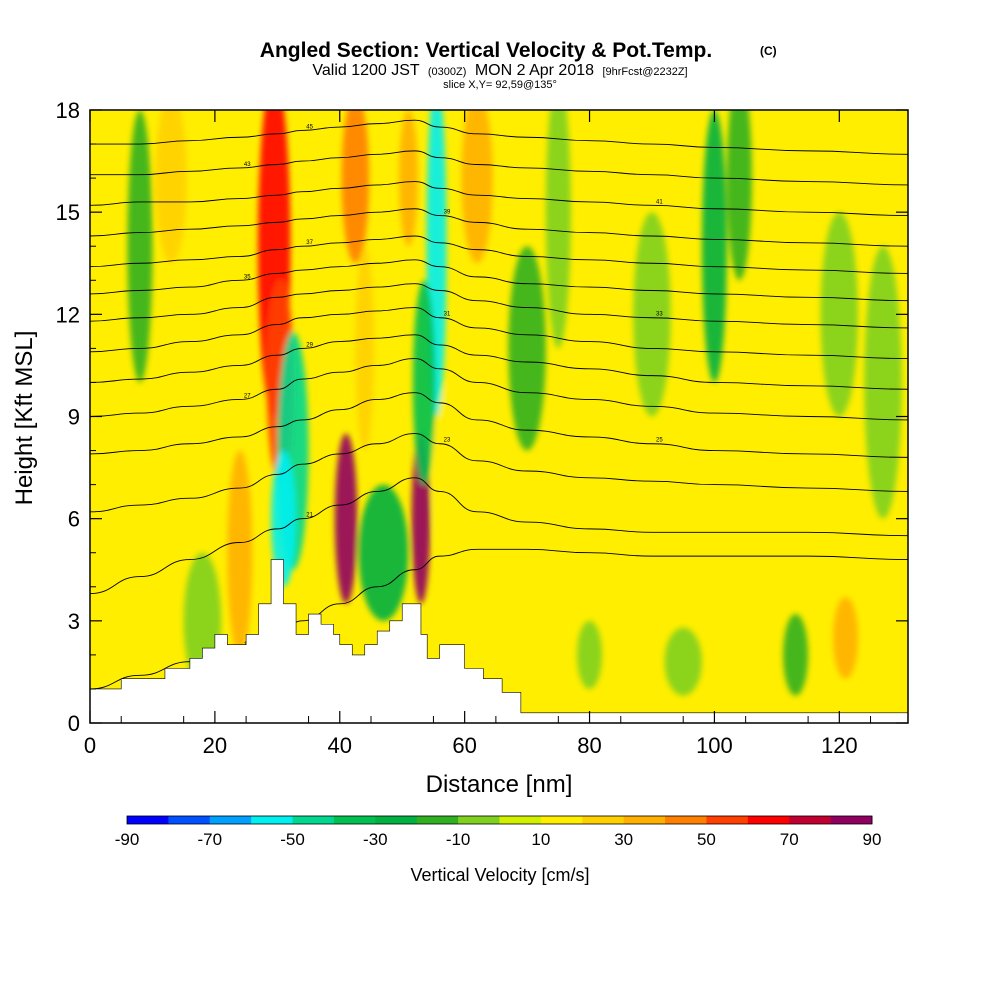  What do you see at coordinates (247, 277) in the screenshot?
I see `isentrope-label-35: 35` at bounding box center [247, 277].